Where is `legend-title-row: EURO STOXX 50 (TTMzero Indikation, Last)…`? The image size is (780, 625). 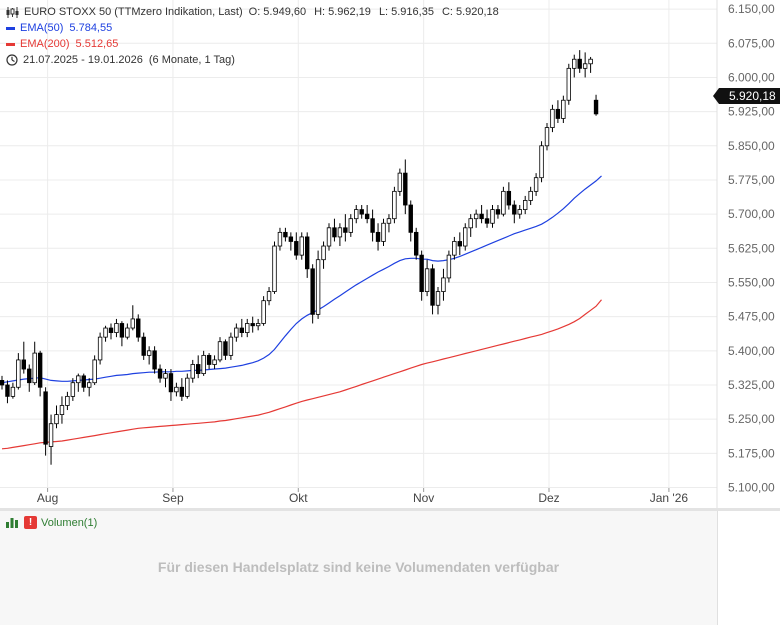 legend-title-row: EURO STOXX 50 (TTMzero Indikation, Last)… is located at coordinates (256, 12).